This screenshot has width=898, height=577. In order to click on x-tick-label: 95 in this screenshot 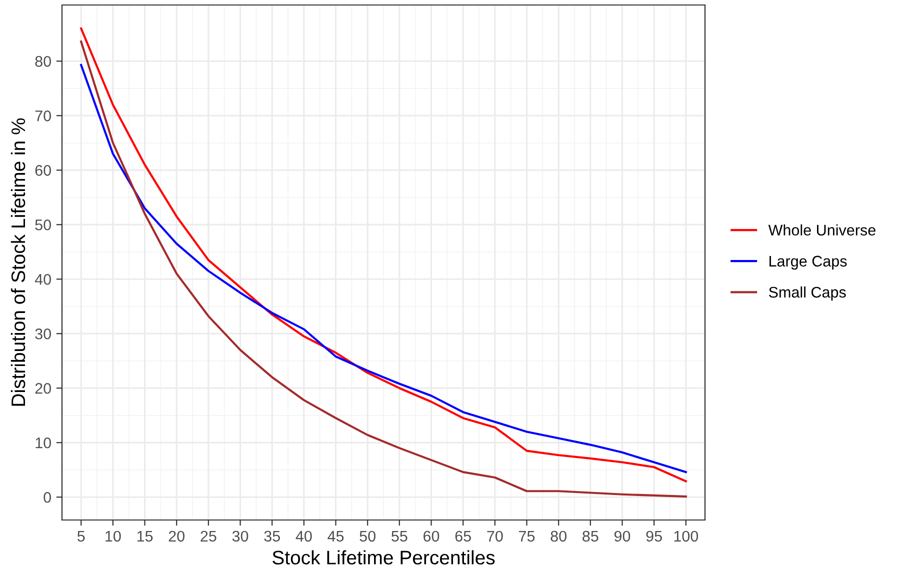, I will do `click(654, 536)`.